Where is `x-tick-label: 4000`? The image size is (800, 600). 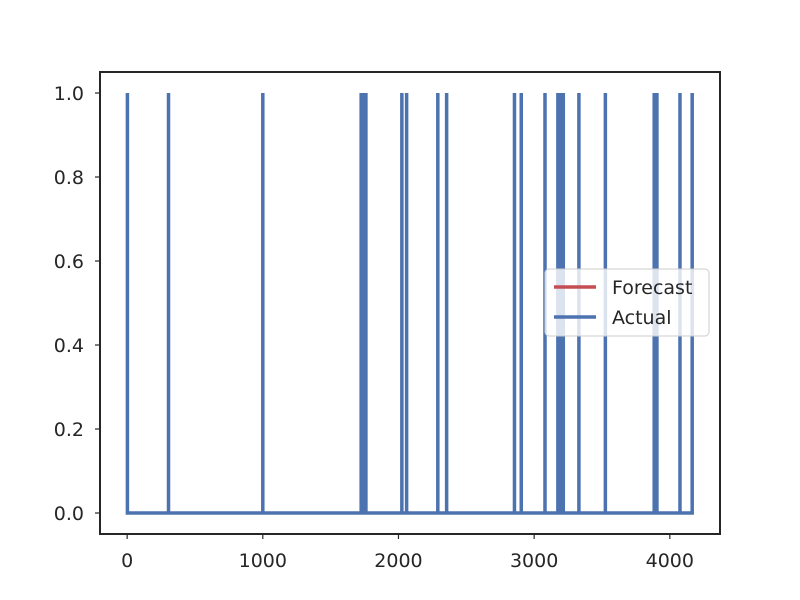
x-tick-label: 4000 is located at coordinates (670, 561).